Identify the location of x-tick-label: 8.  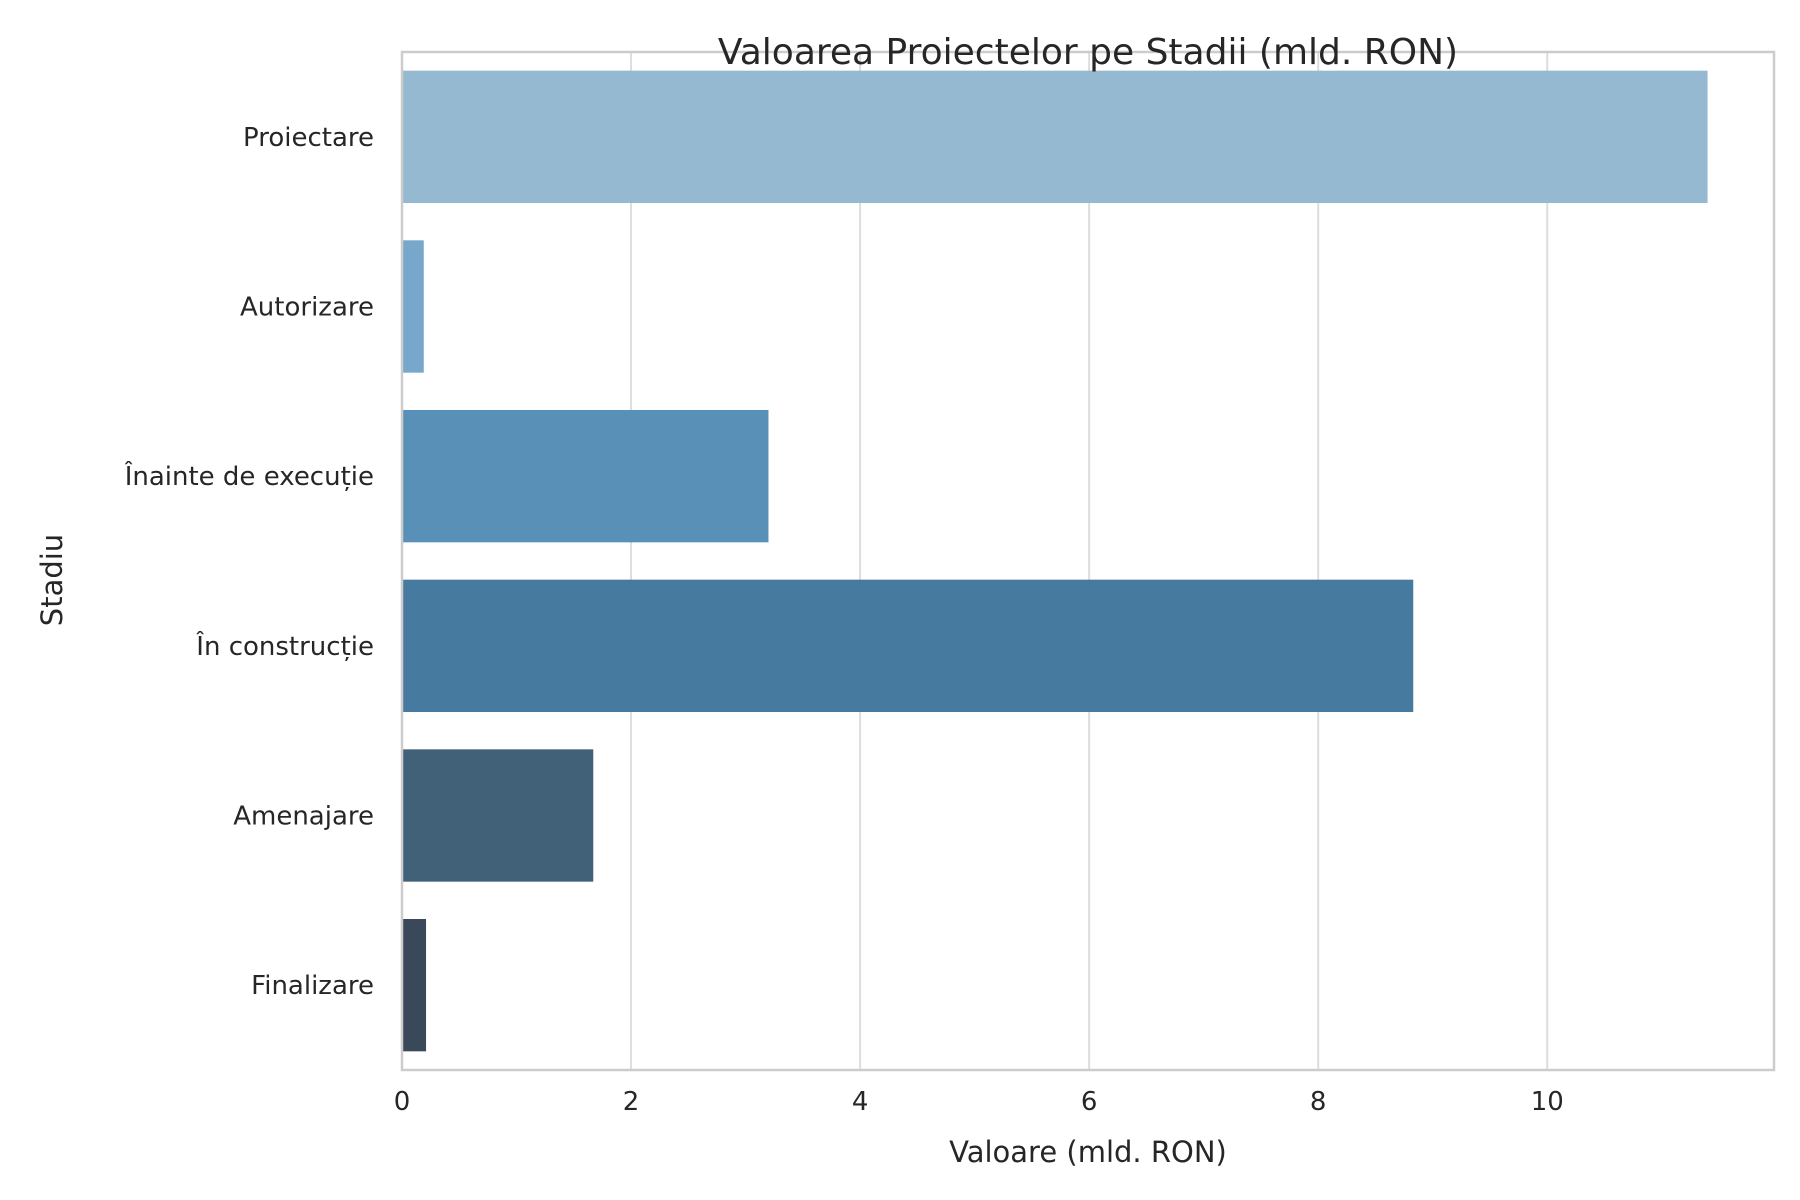
(1318, 1102).